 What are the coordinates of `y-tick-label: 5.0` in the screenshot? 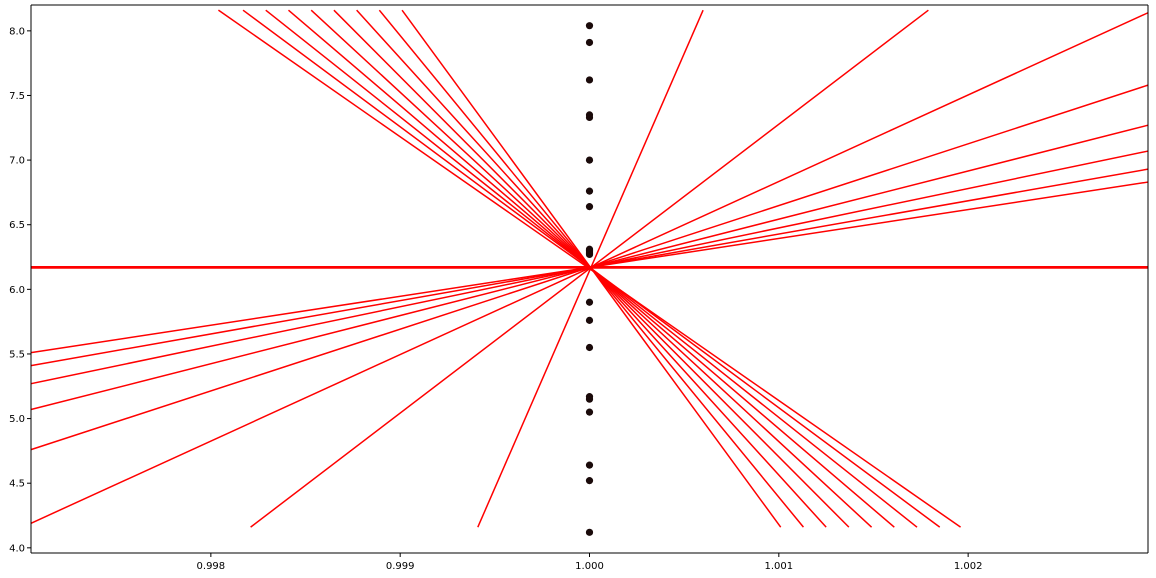 It's located at (17, 419).